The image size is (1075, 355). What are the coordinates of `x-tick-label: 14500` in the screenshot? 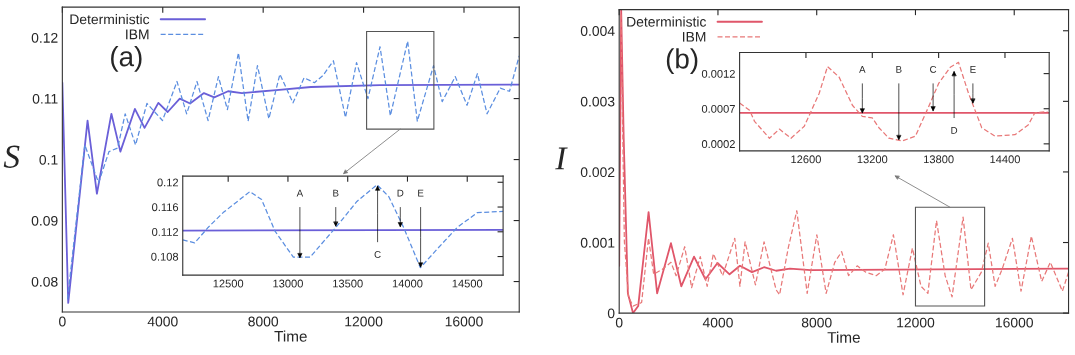 It's located at (467, 283).